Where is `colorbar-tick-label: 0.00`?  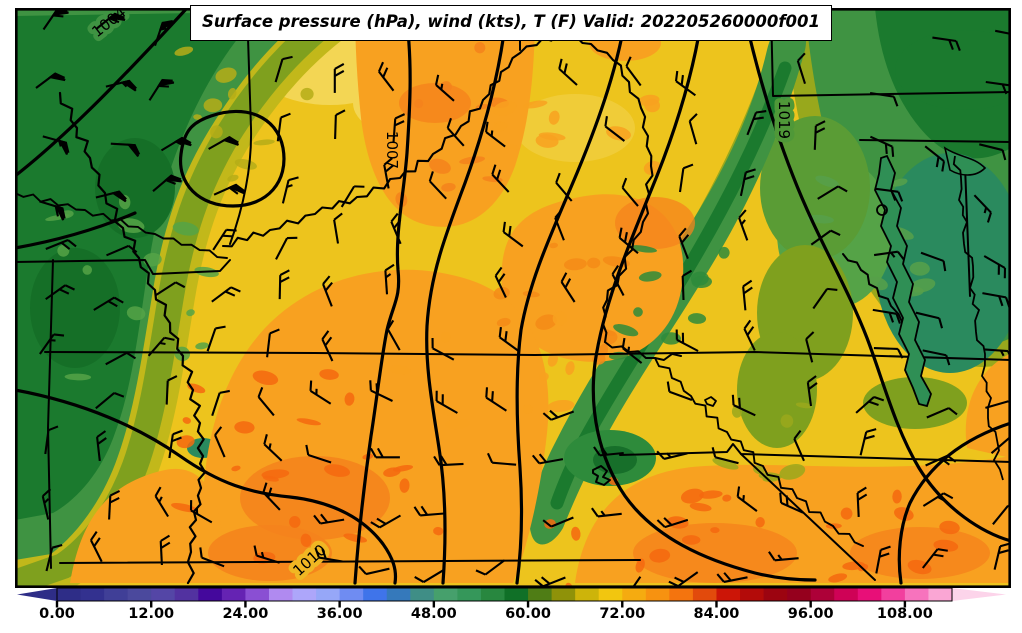
colorbar-tick-label: 0.00 is located at coordinates (57, 614).